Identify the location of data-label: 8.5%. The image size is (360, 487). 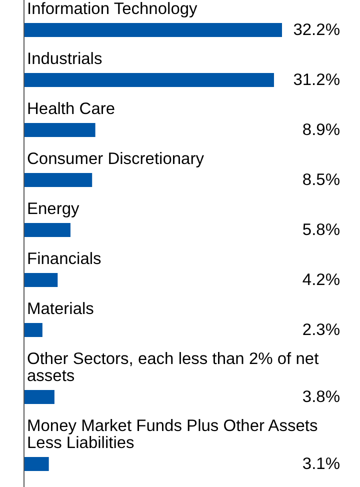
(321, 180).